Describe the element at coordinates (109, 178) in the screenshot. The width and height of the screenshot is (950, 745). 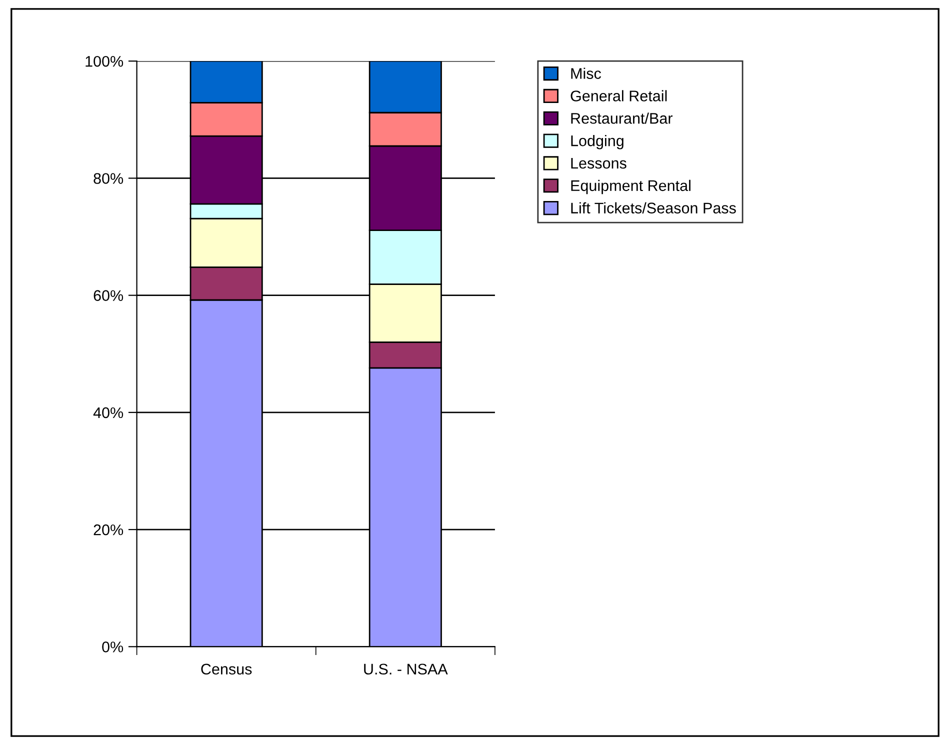
I see `y-tick-label: 80%` at that location.